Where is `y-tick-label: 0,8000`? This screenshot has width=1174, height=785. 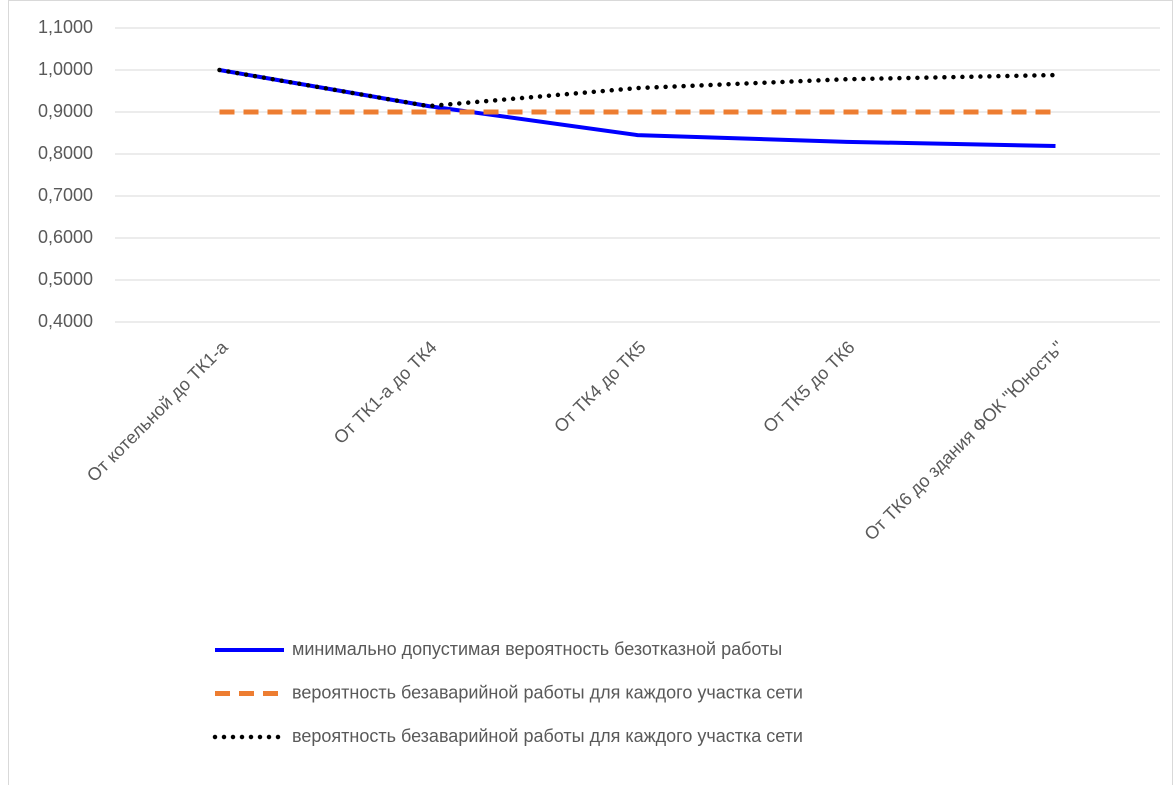 y-tick-label: 0,8000 is located at coordinates (65, 153).